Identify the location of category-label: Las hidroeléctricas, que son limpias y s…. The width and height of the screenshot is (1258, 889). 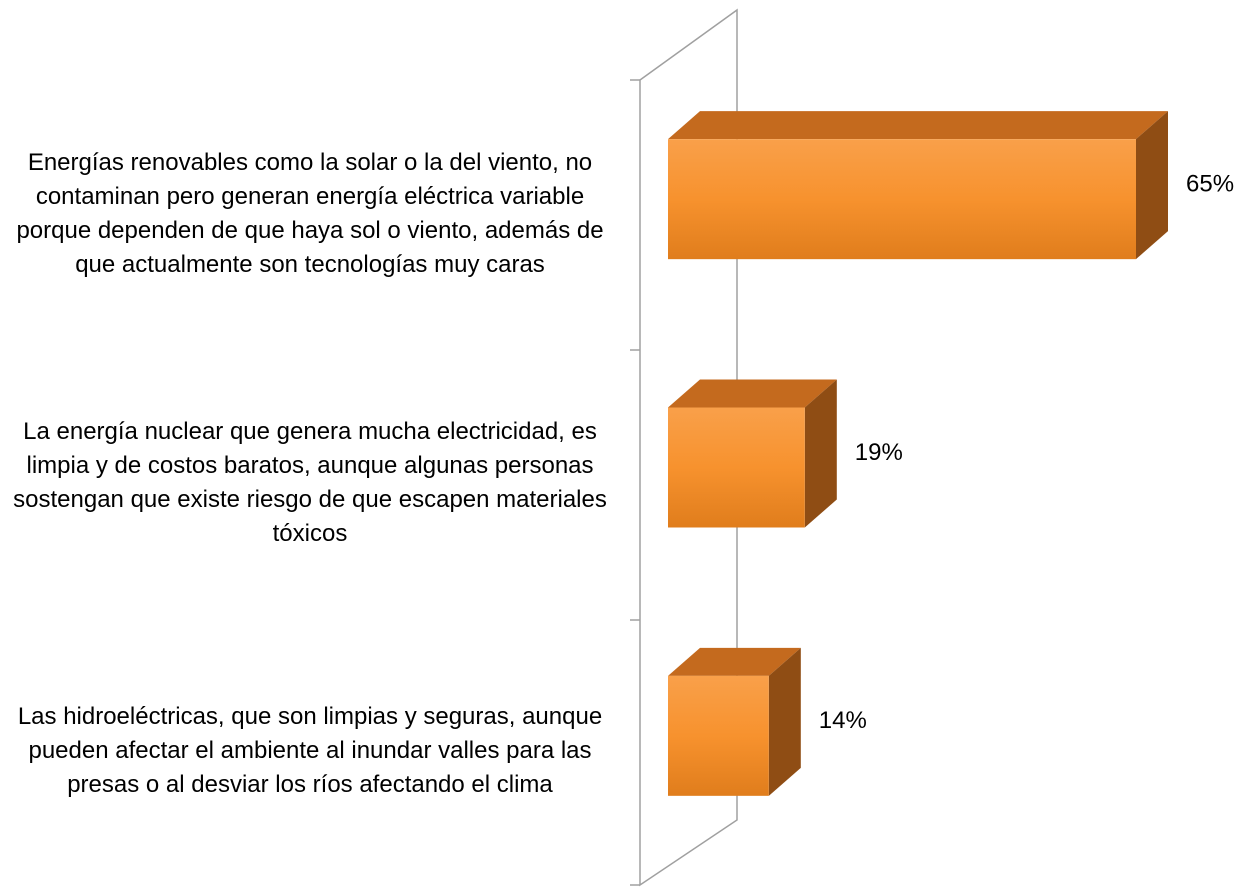
(310, 750).